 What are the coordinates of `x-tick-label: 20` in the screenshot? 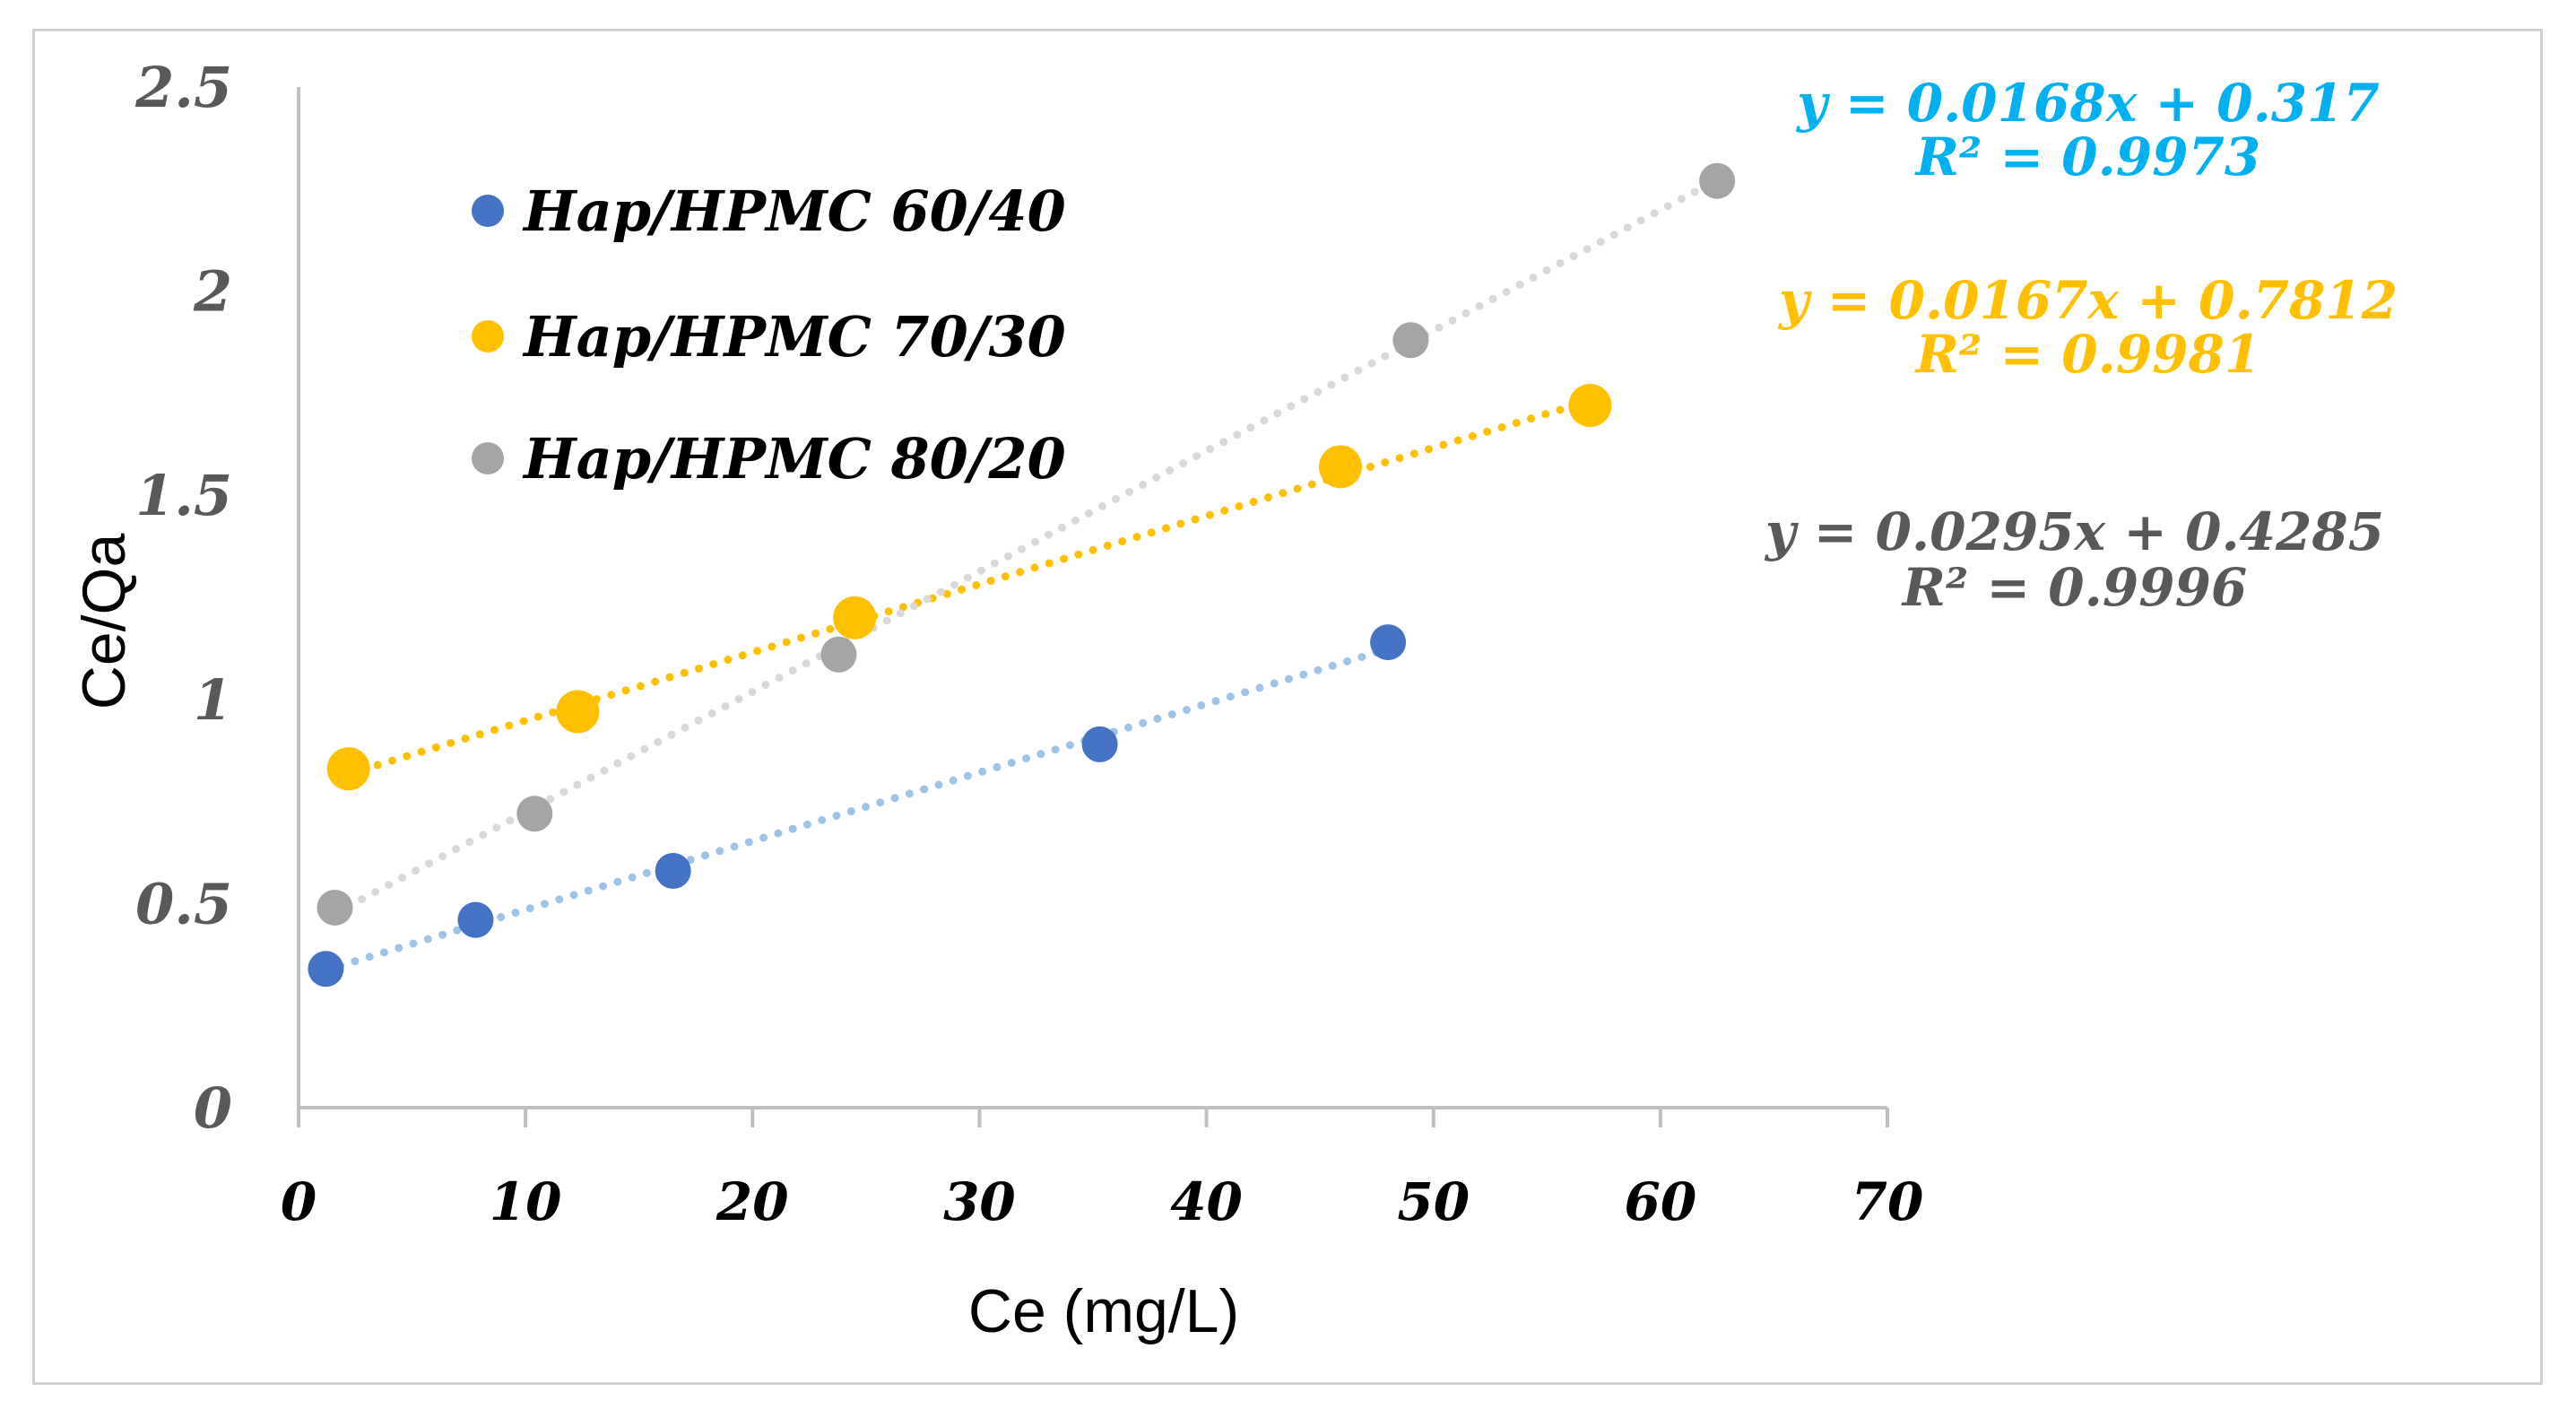 It's located at (752, 1201).